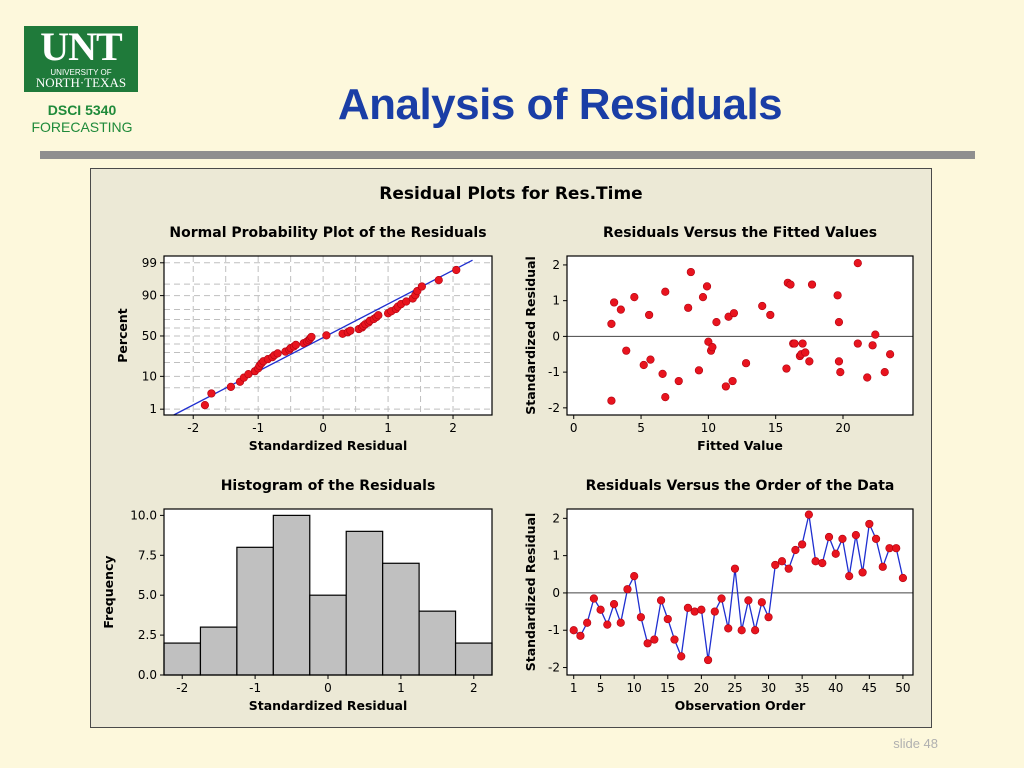 The width and height of the screenshot is (1024, 768). What do you see at coordinates (147, 675) in the screenshot?
I see `histogram-y-tick-label: 0.0` at bounding box center [147, 675].